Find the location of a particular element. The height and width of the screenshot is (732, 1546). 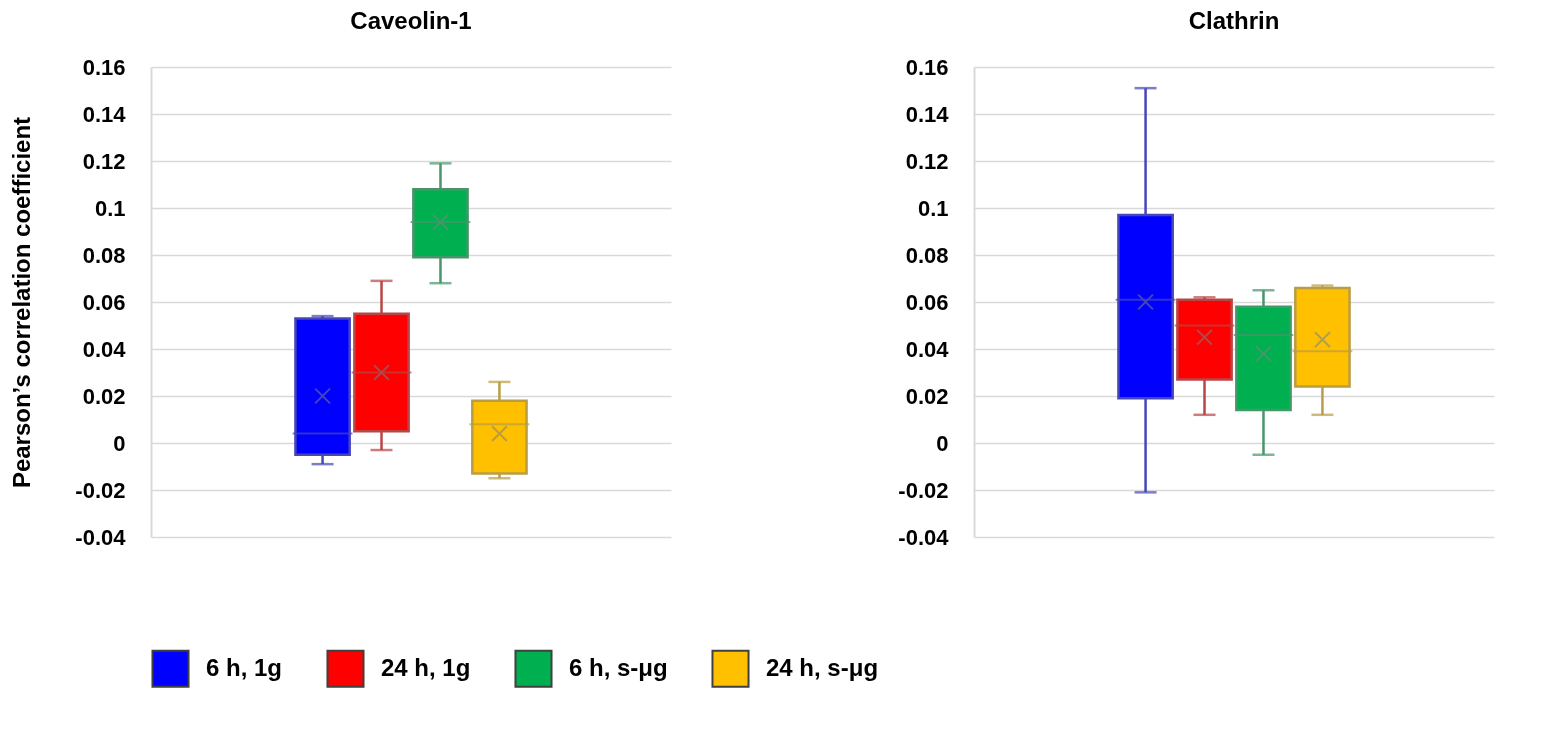

chart-title: Clathrin is located at coordinates (1234, 20).